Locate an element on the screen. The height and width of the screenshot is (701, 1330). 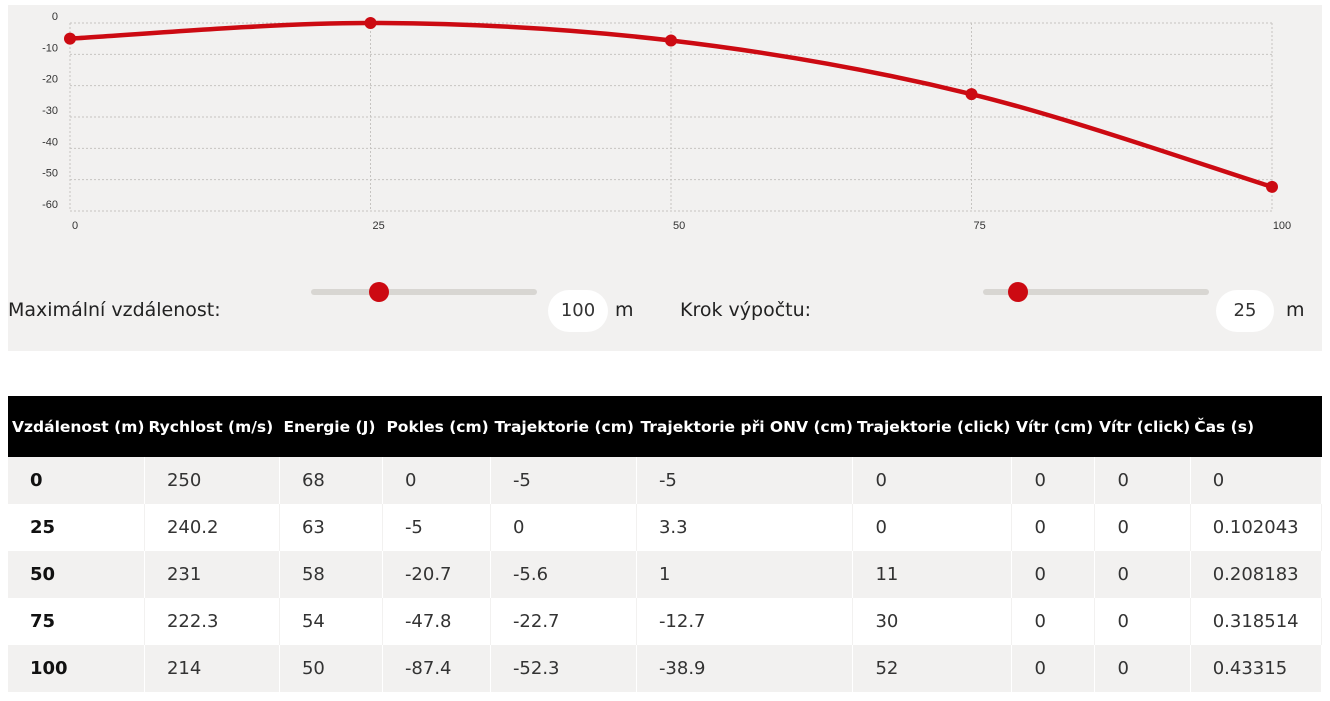
cell-velocity: 250 is located at coordinates (212, 480).